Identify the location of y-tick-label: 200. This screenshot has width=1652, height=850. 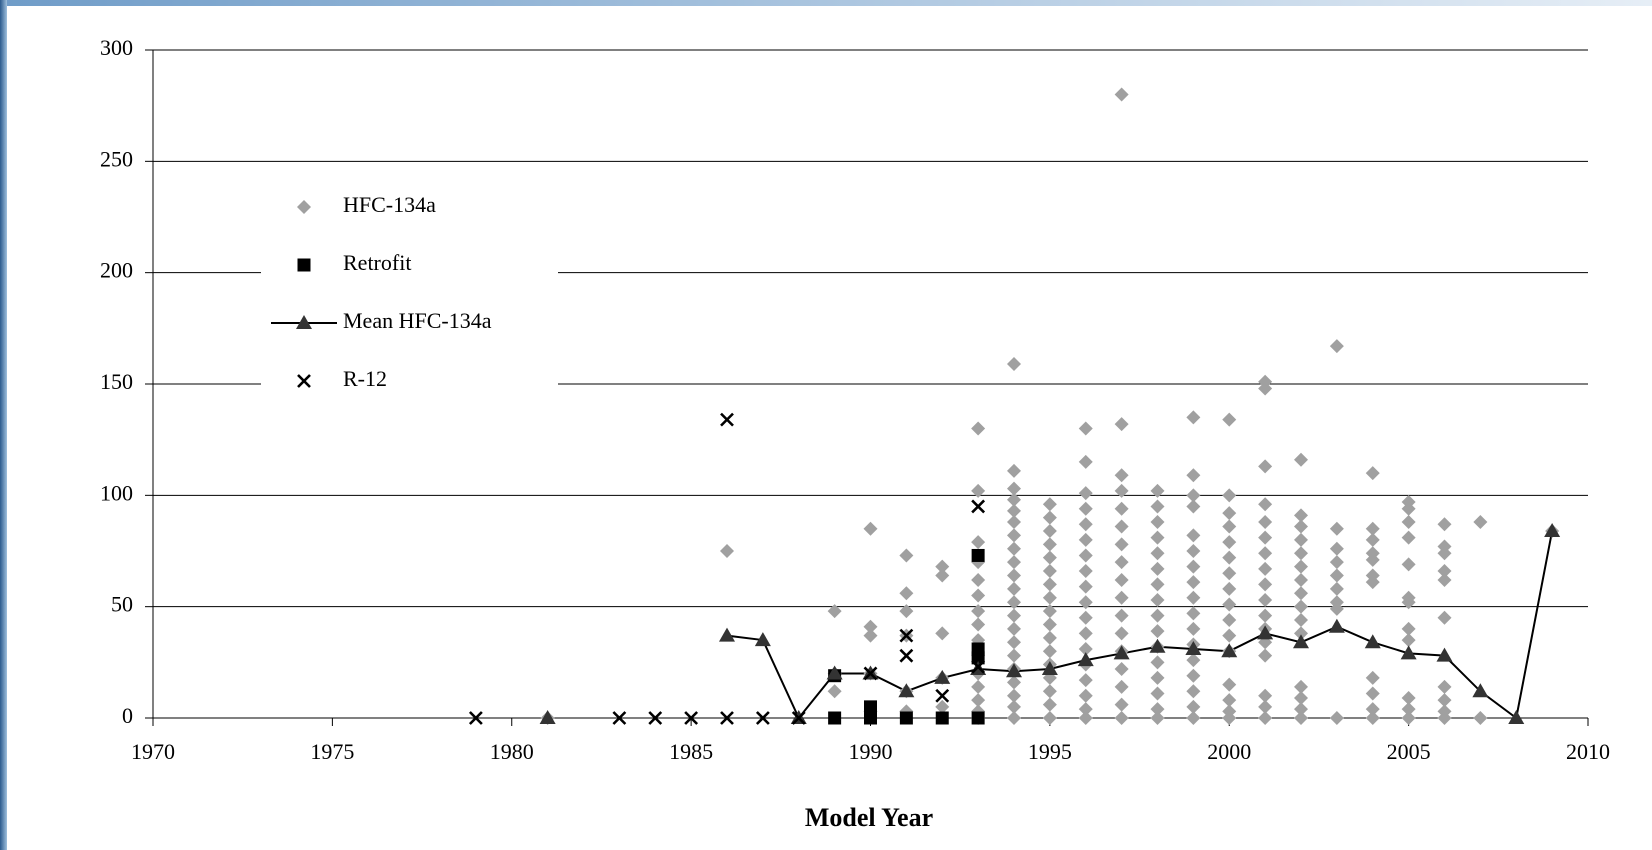
(116, 270).